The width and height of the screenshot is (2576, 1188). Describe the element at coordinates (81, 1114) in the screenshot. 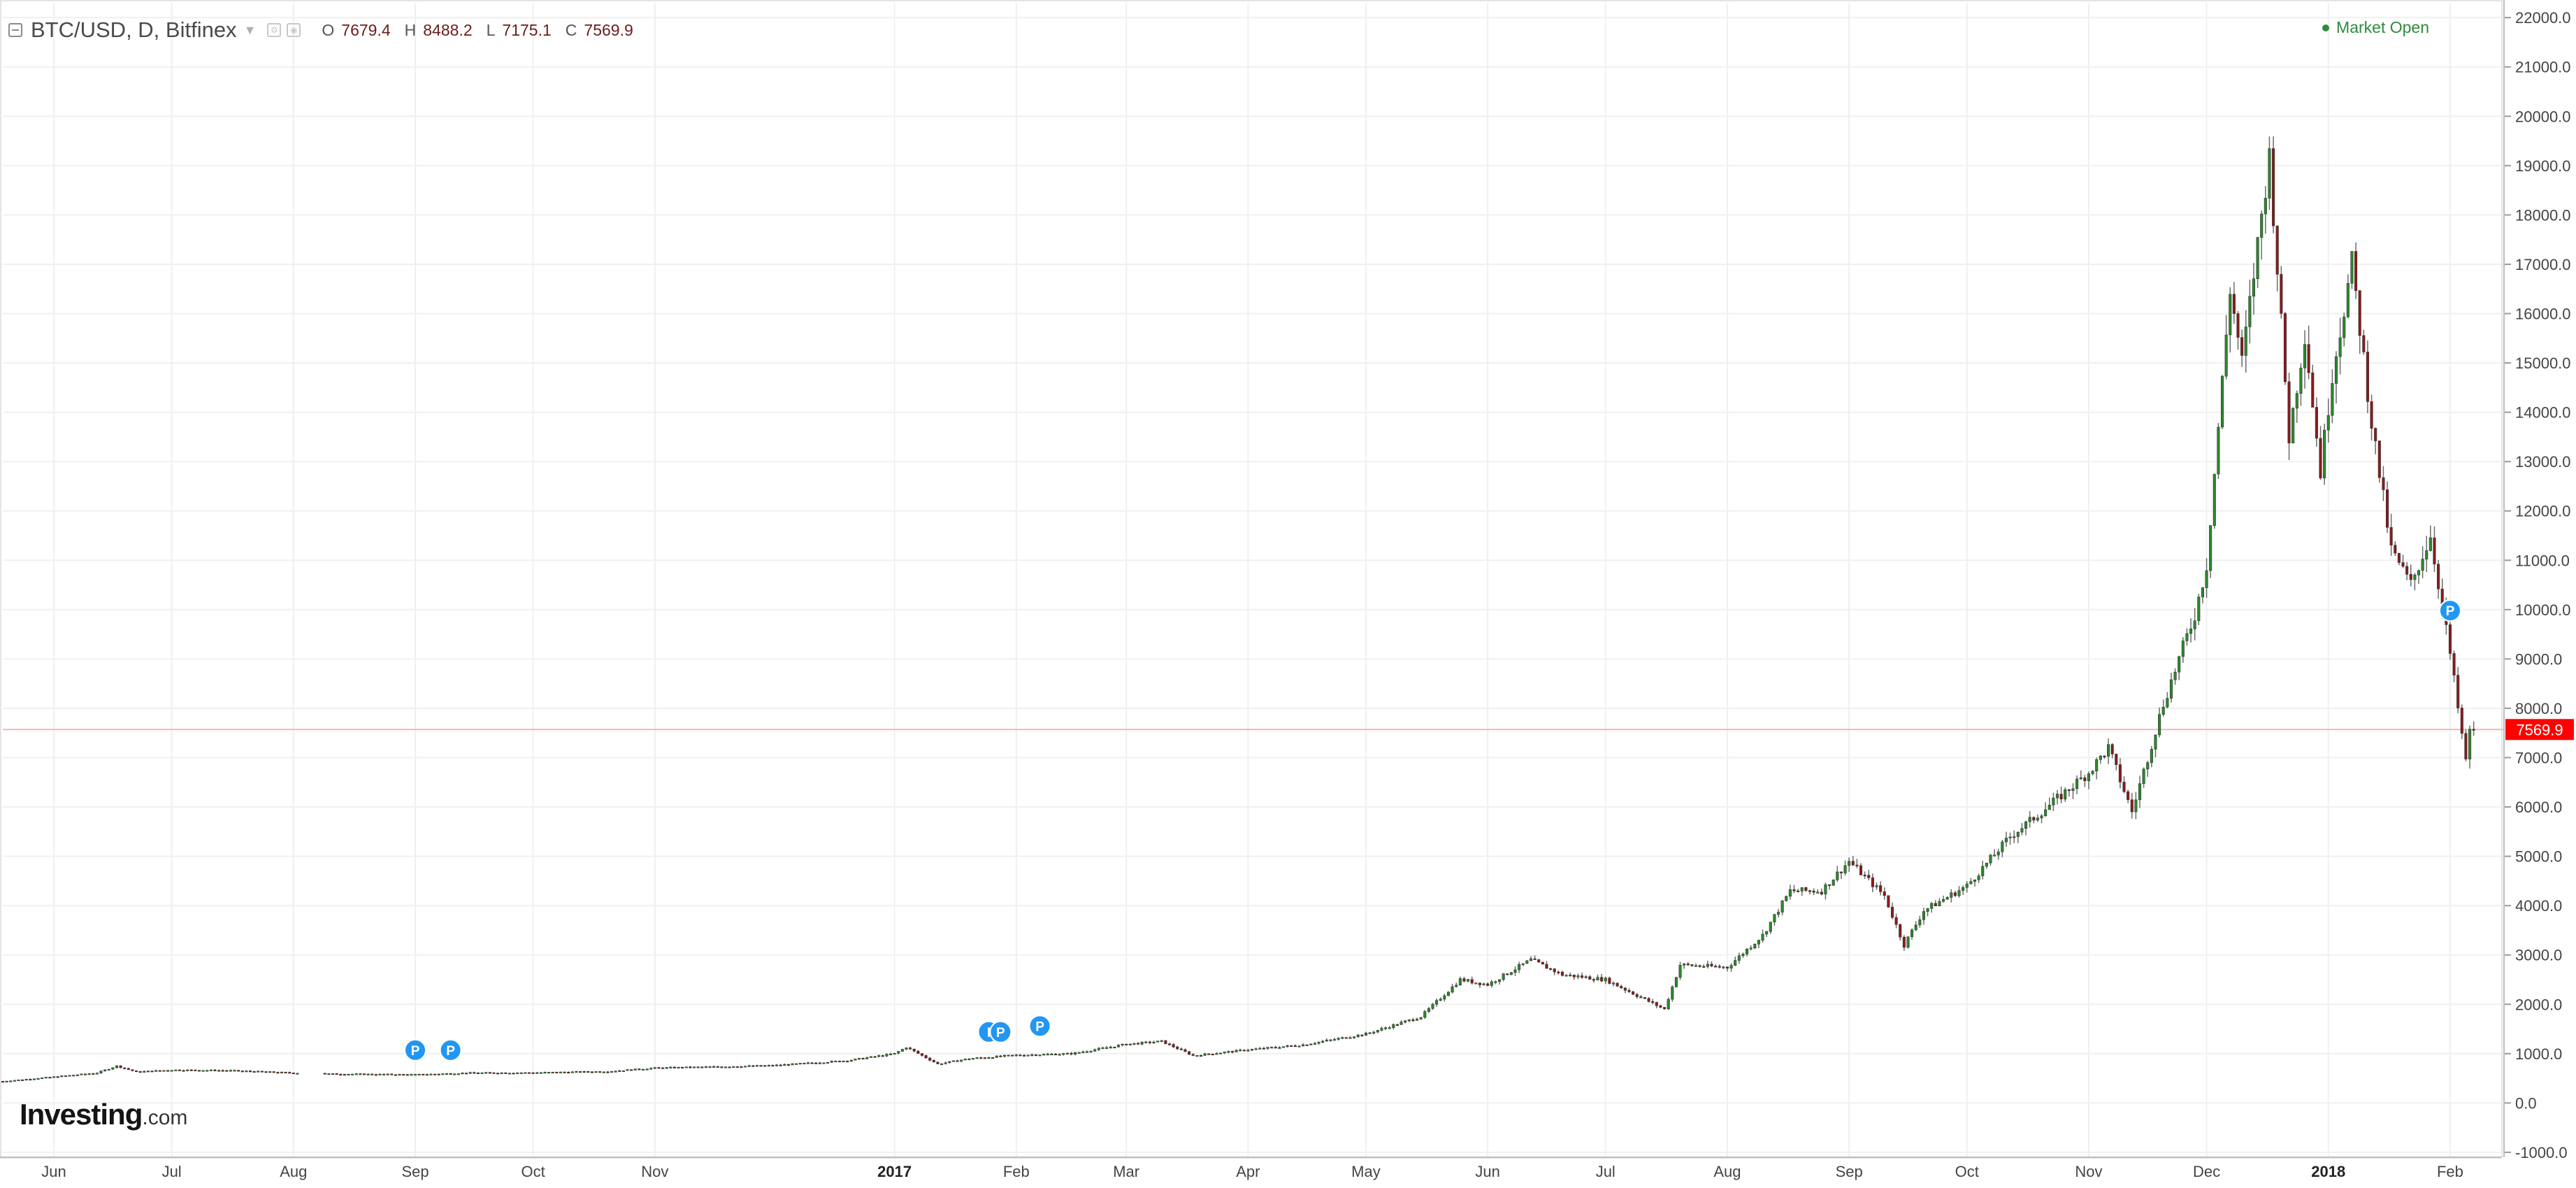

I see `logo-brand: Investing` at that location.